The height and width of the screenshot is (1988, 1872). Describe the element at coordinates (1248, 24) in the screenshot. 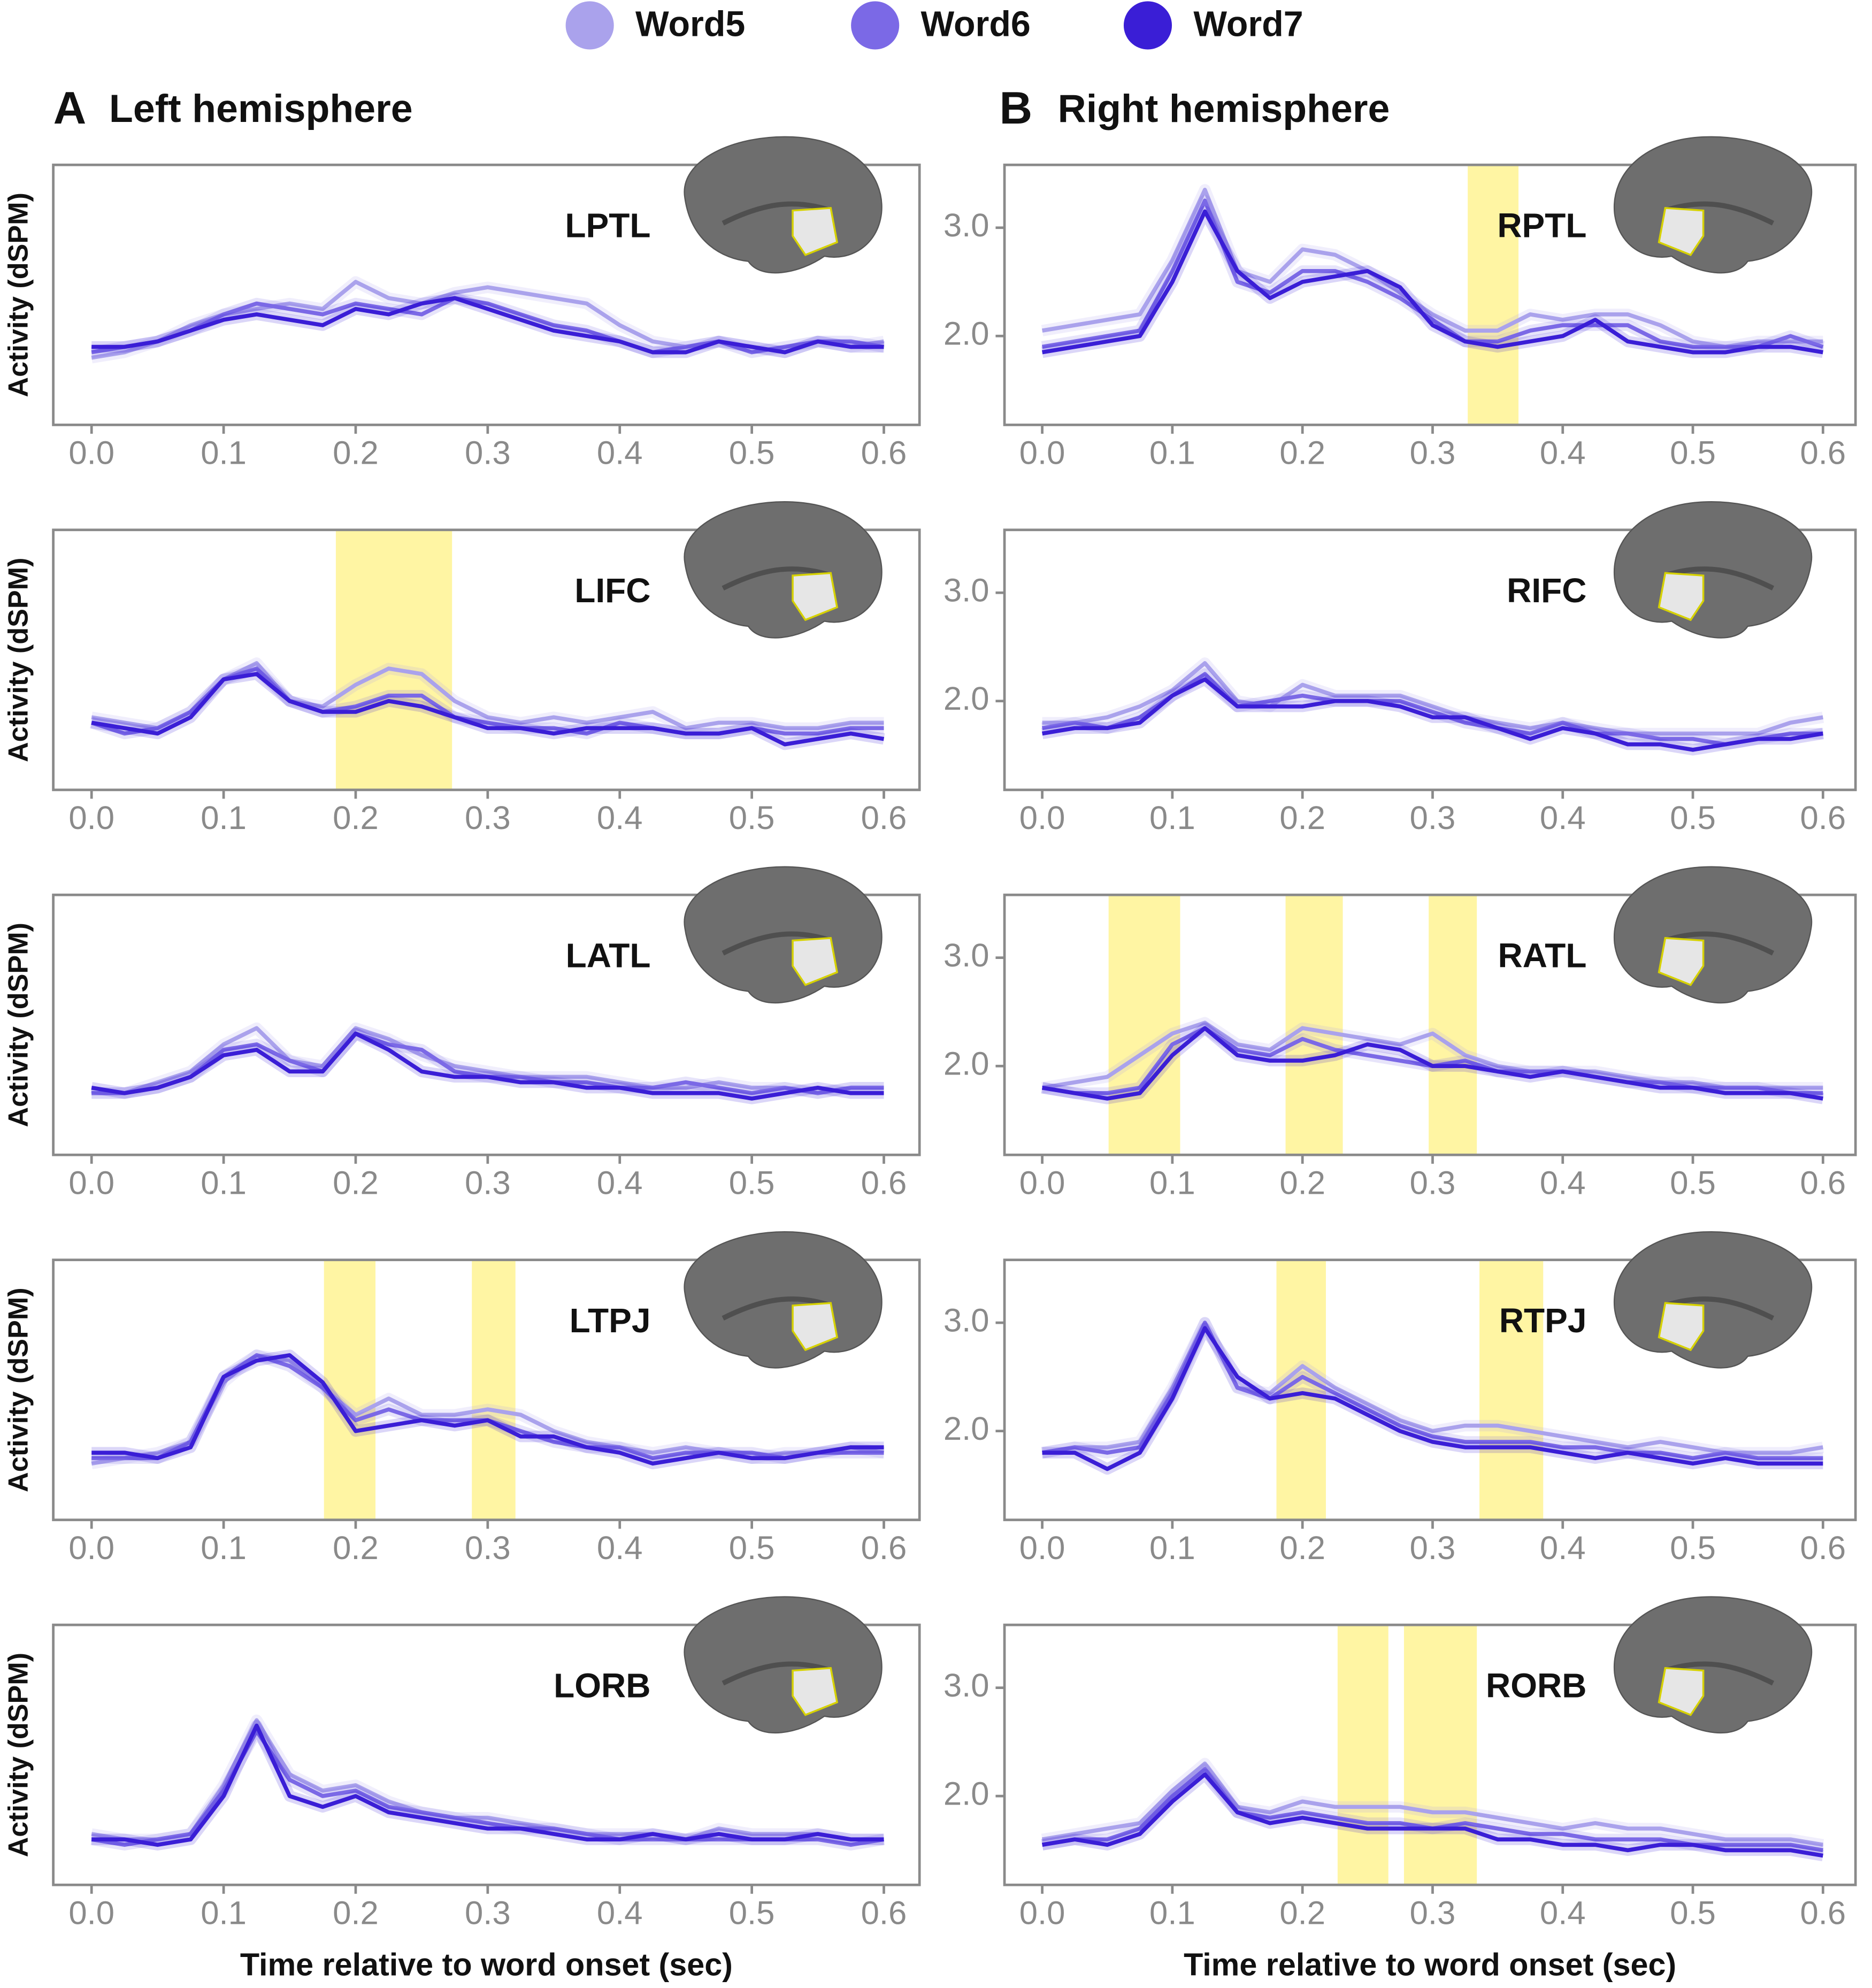

I see `legend-label: Word7` at that location.